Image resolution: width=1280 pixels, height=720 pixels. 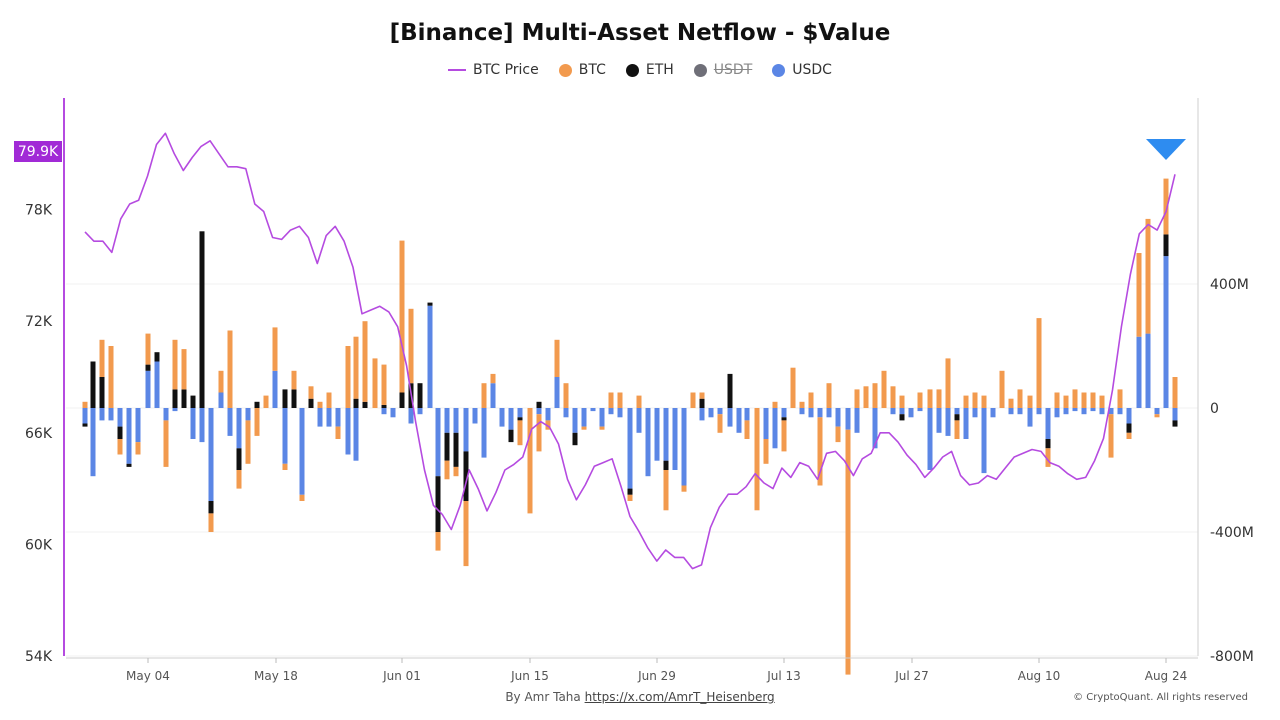 What do you see at coordinates (1166, 676) in the screenshot?
I see `x-tick-label: Aug 24` at bounding box center [1166, 676].